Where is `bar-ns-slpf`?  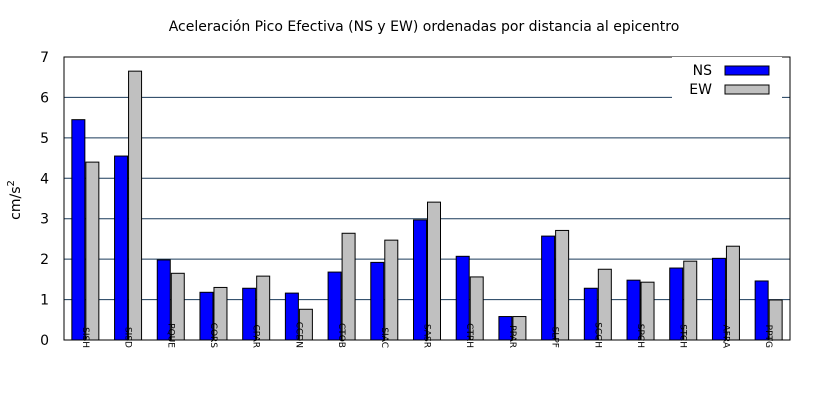 bar-ns-slpf is located at coordinates (548, 288).